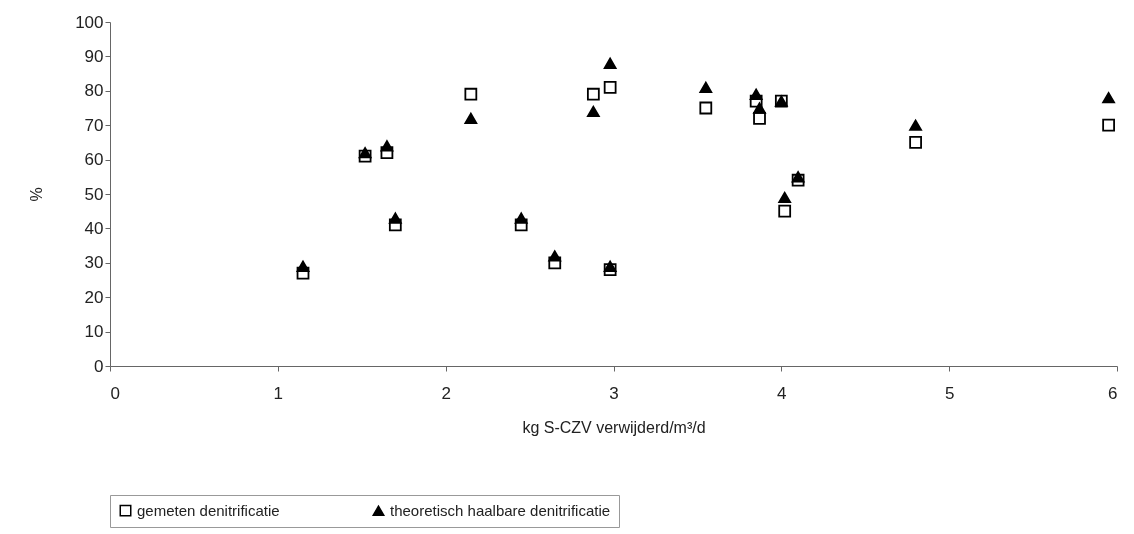  What do you see at coordinates (37, 194) in the screenshot?
I see `y-axis-title: %` at bounding box center [37, 194].